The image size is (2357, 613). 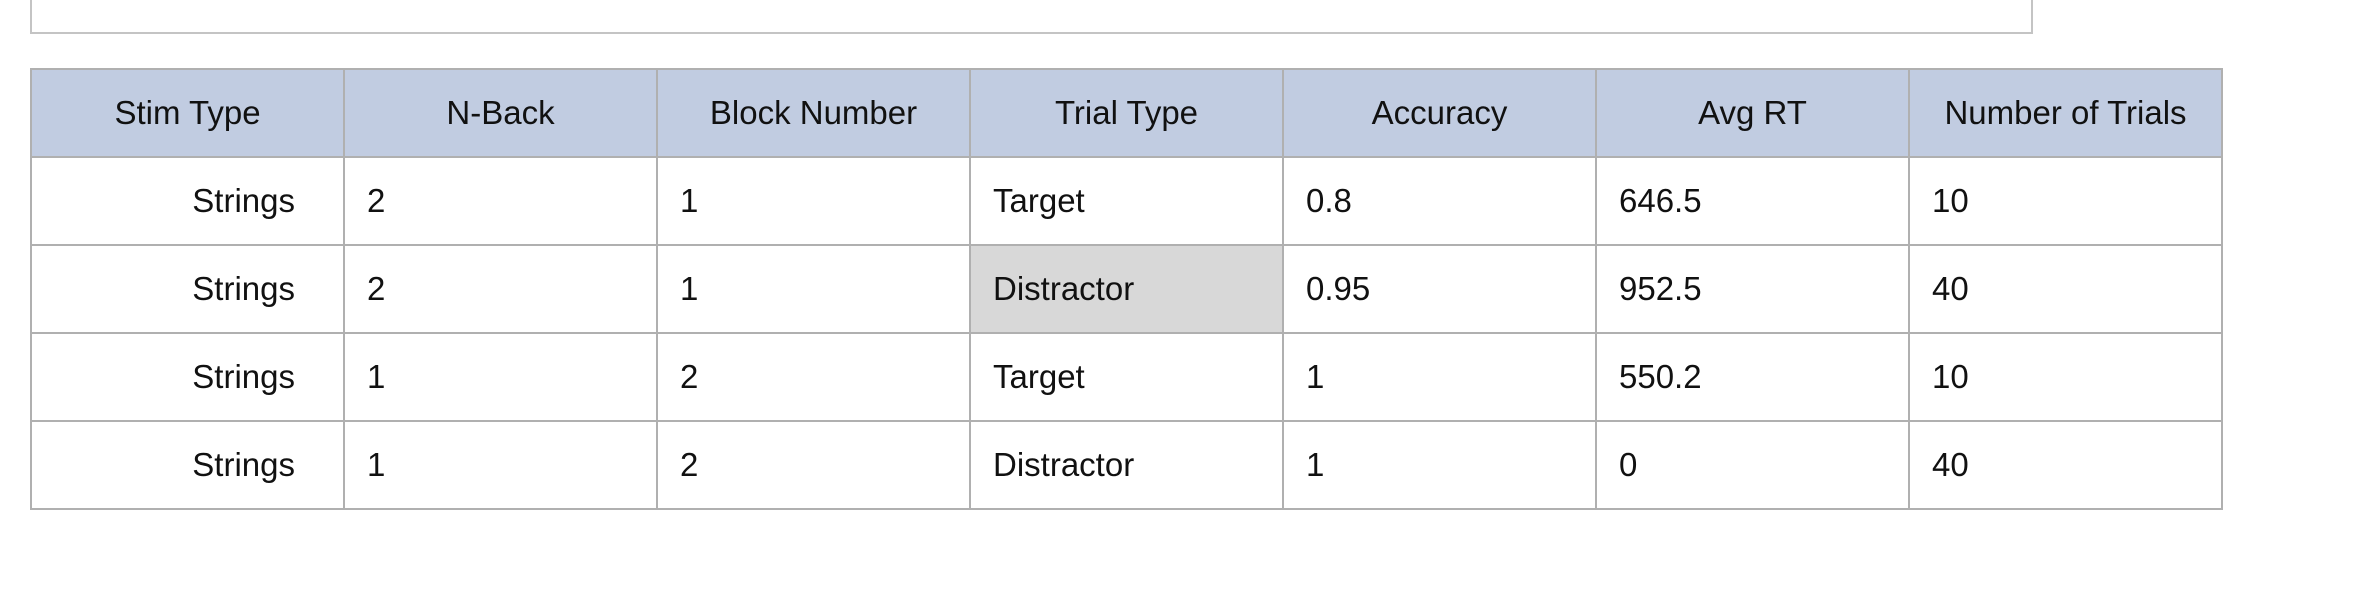 I want to click on table-row: Strings 1 2 Target 1 550.2 10, so click(x=1126, y=377).